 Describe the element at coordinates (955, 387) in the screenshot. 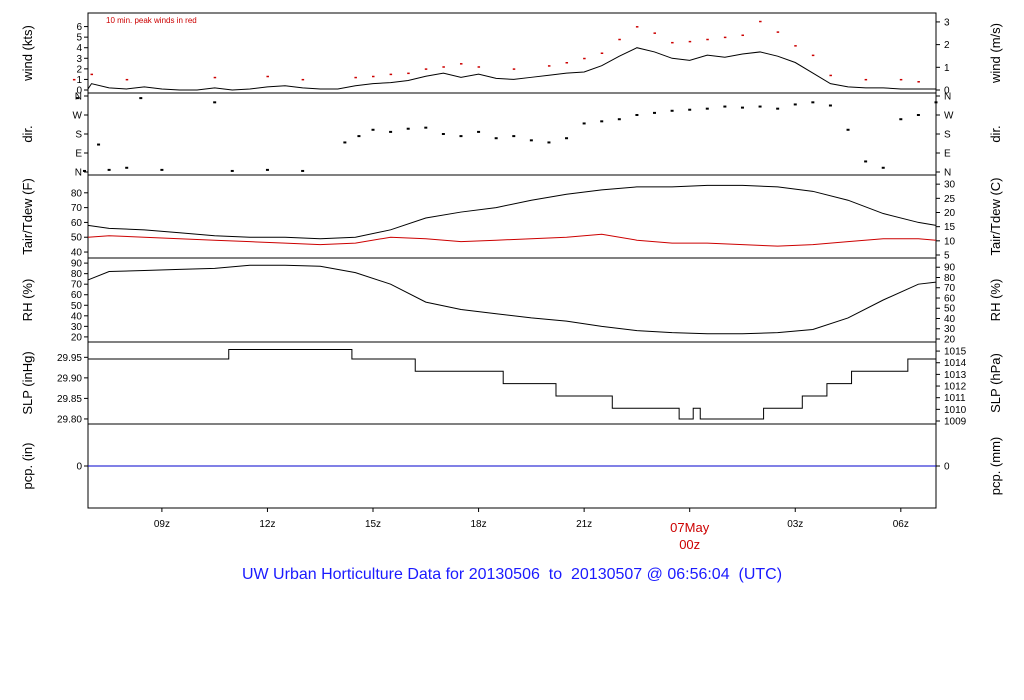

I see `y-right-tick-label: 1012` at that location.